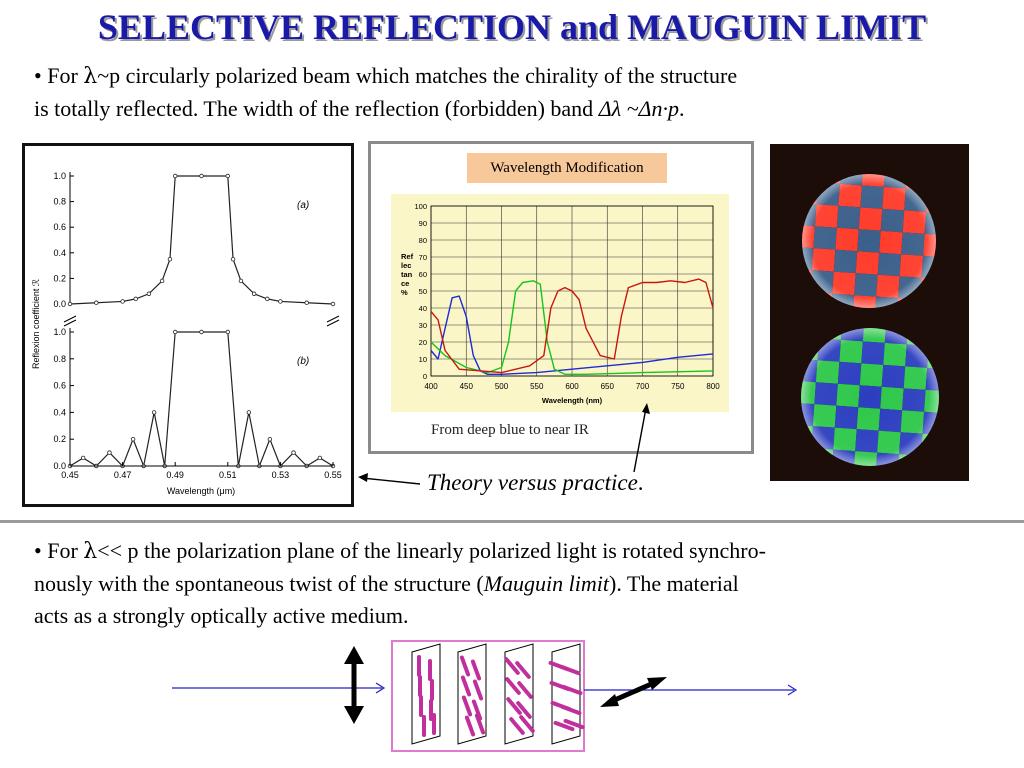 The width and height of the screenshot is (1024, 768). What do you see at coordinates (546, 583) in the screenshot?
I see `bullet-2-mauguin: Mauguin limit` at bounding box center [546, 583].